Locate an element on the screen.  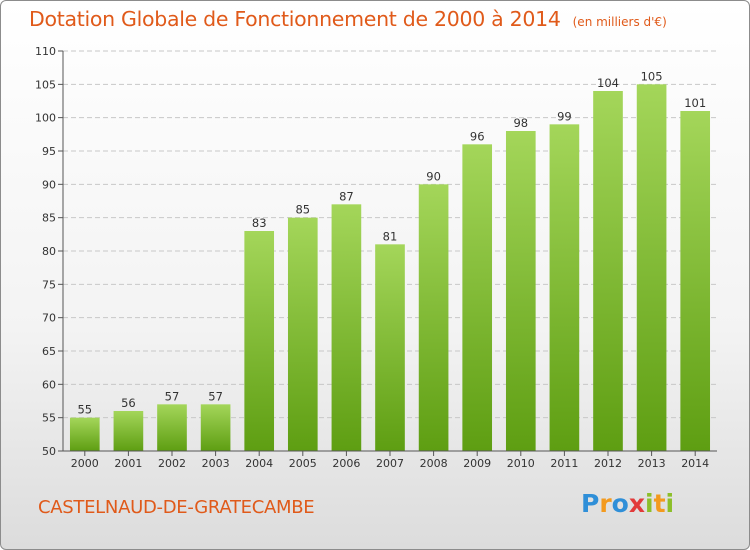
bar-value-label: 83 is located at coordinates (259, 223).